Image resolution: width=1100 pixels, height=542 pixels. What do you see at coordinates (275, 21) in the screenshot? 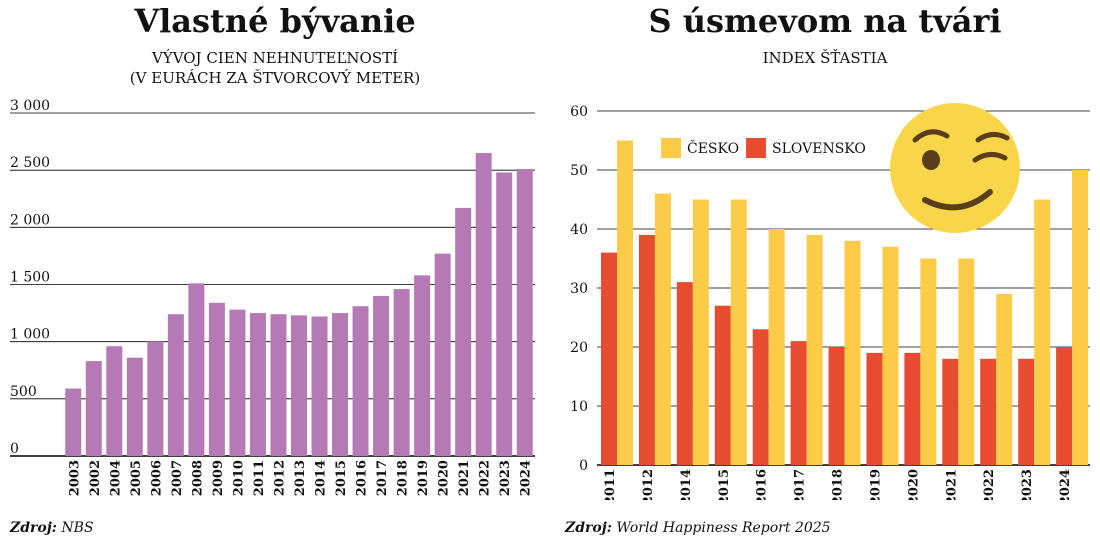
I see `housing-chart-title: Vlastné bývanie` at bounding box center [275, 21].